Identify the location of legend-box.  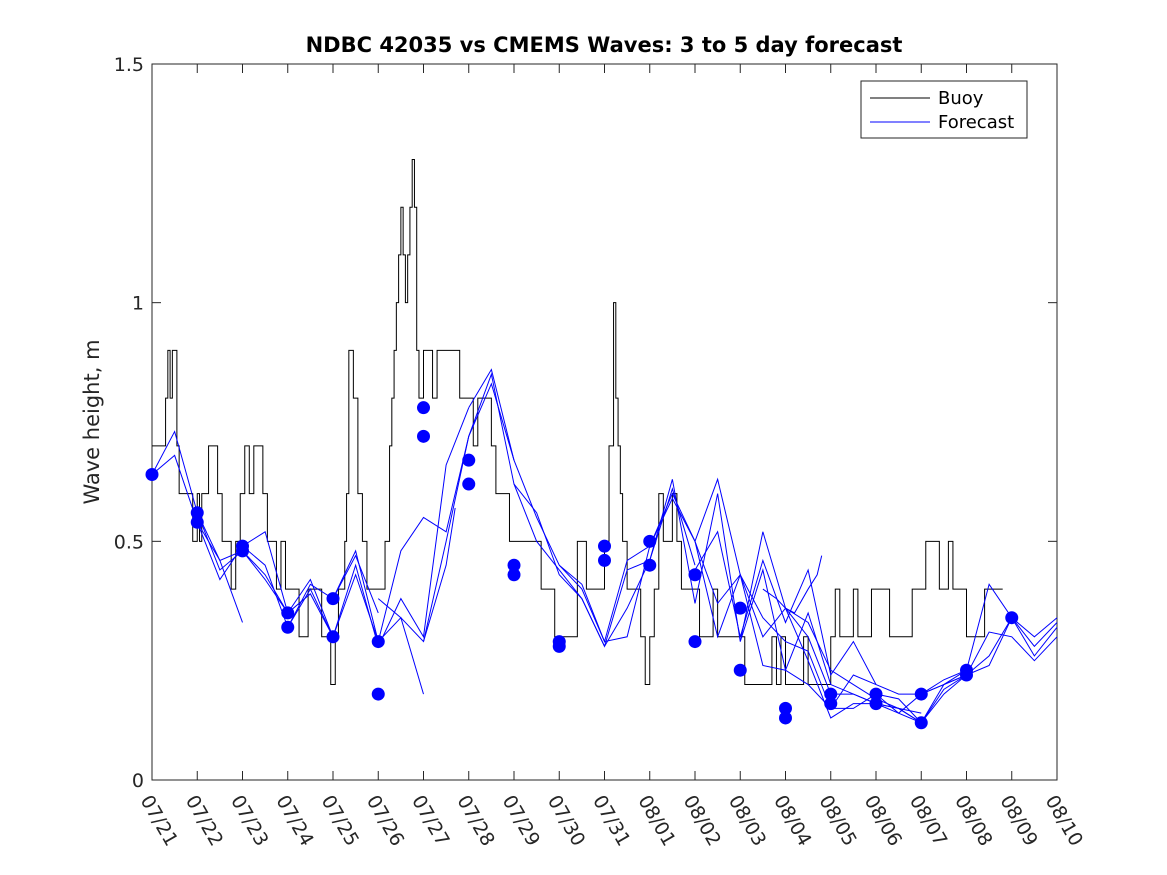
(944, 109).